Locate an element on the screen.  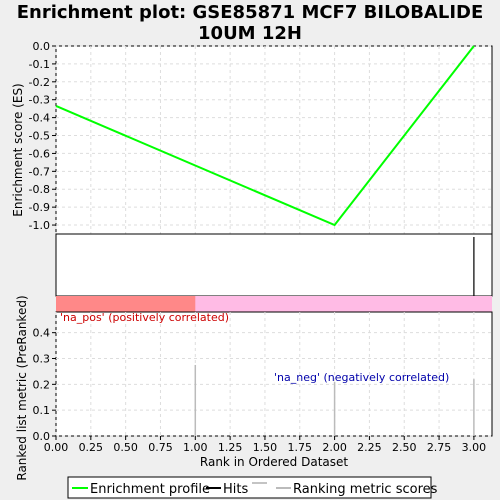
es-y-tick-label: -0.2 is located at coordinates (39, 82).